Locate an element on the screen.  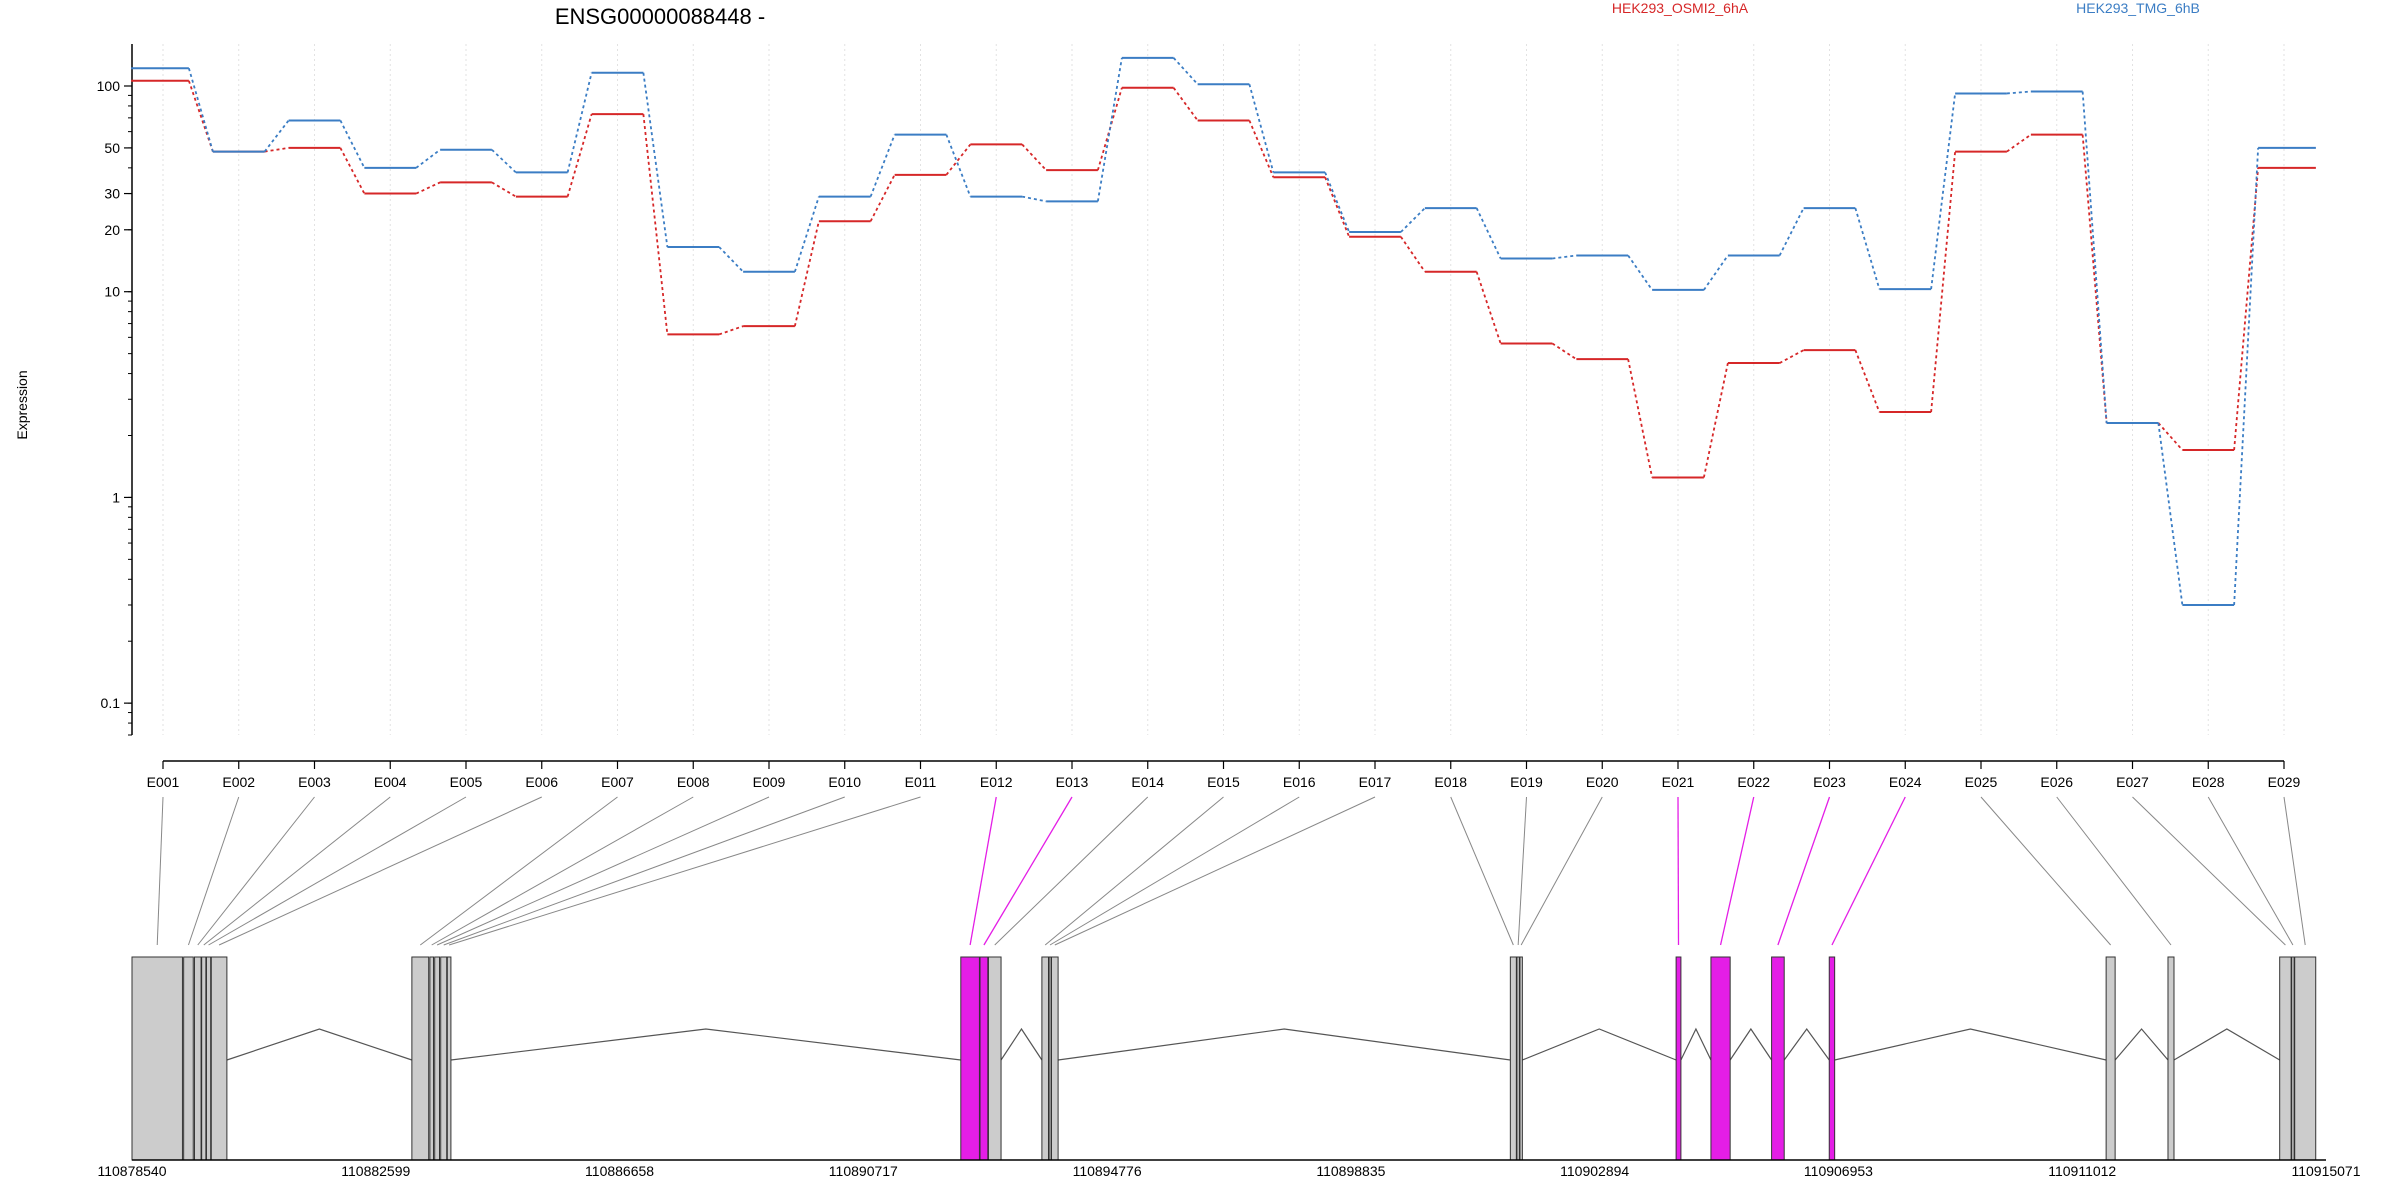
connector-E022 is located at coordinates (1737, 871).